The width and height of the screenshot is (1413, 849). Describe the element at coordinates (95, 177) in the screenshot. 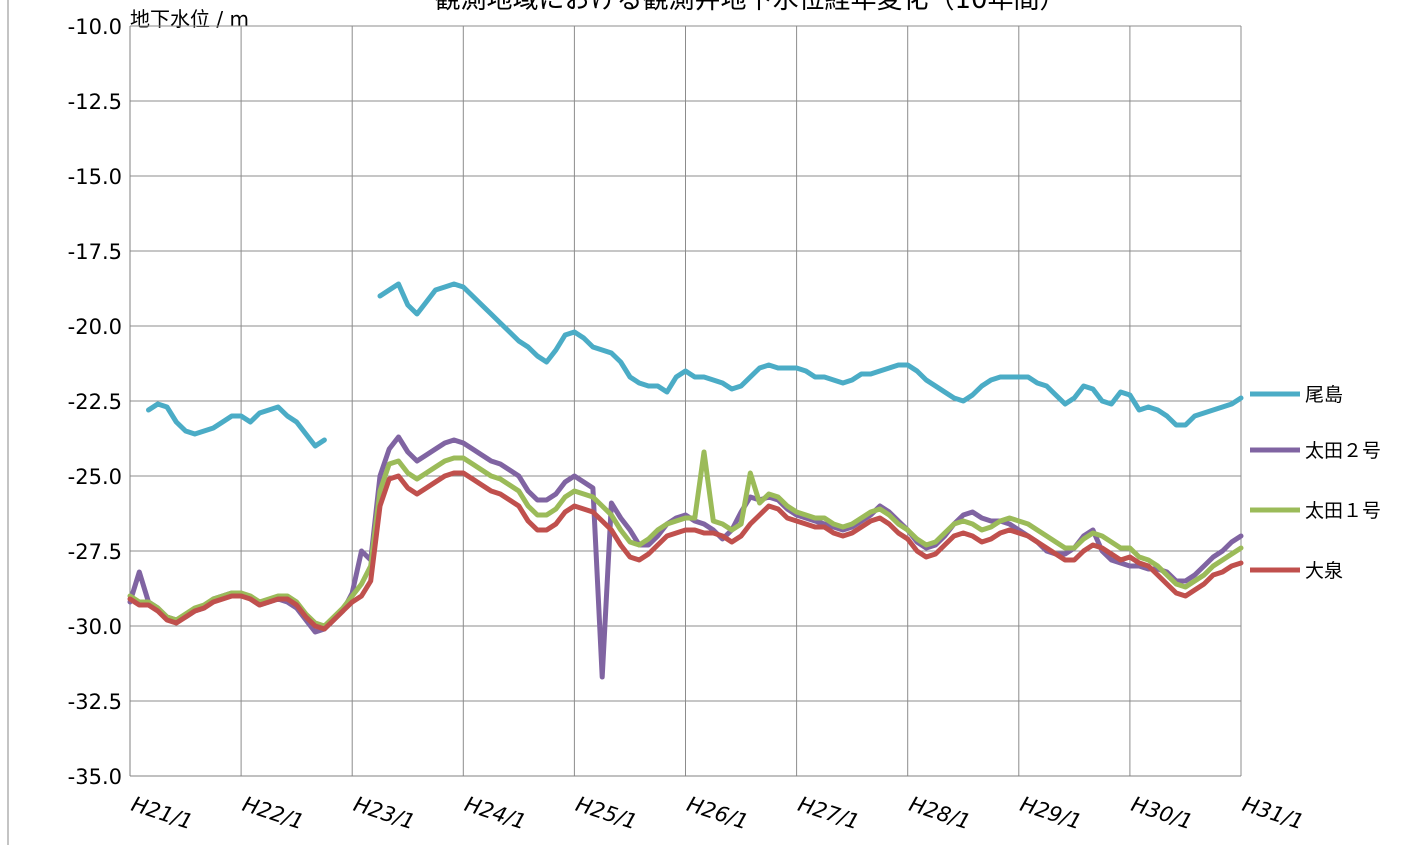

I see `y-tick-label: -15.0` at that location.